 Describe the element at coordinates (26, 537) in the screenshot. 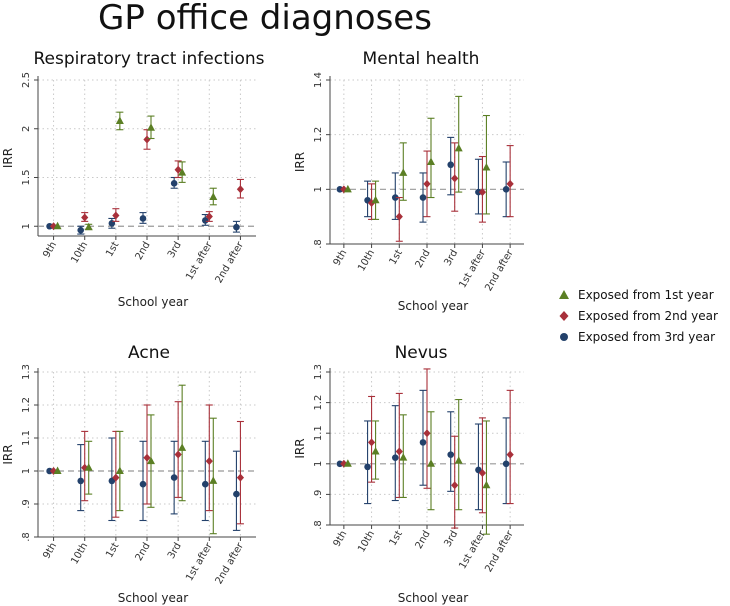

I see `y-tick-label: .8` at that location.